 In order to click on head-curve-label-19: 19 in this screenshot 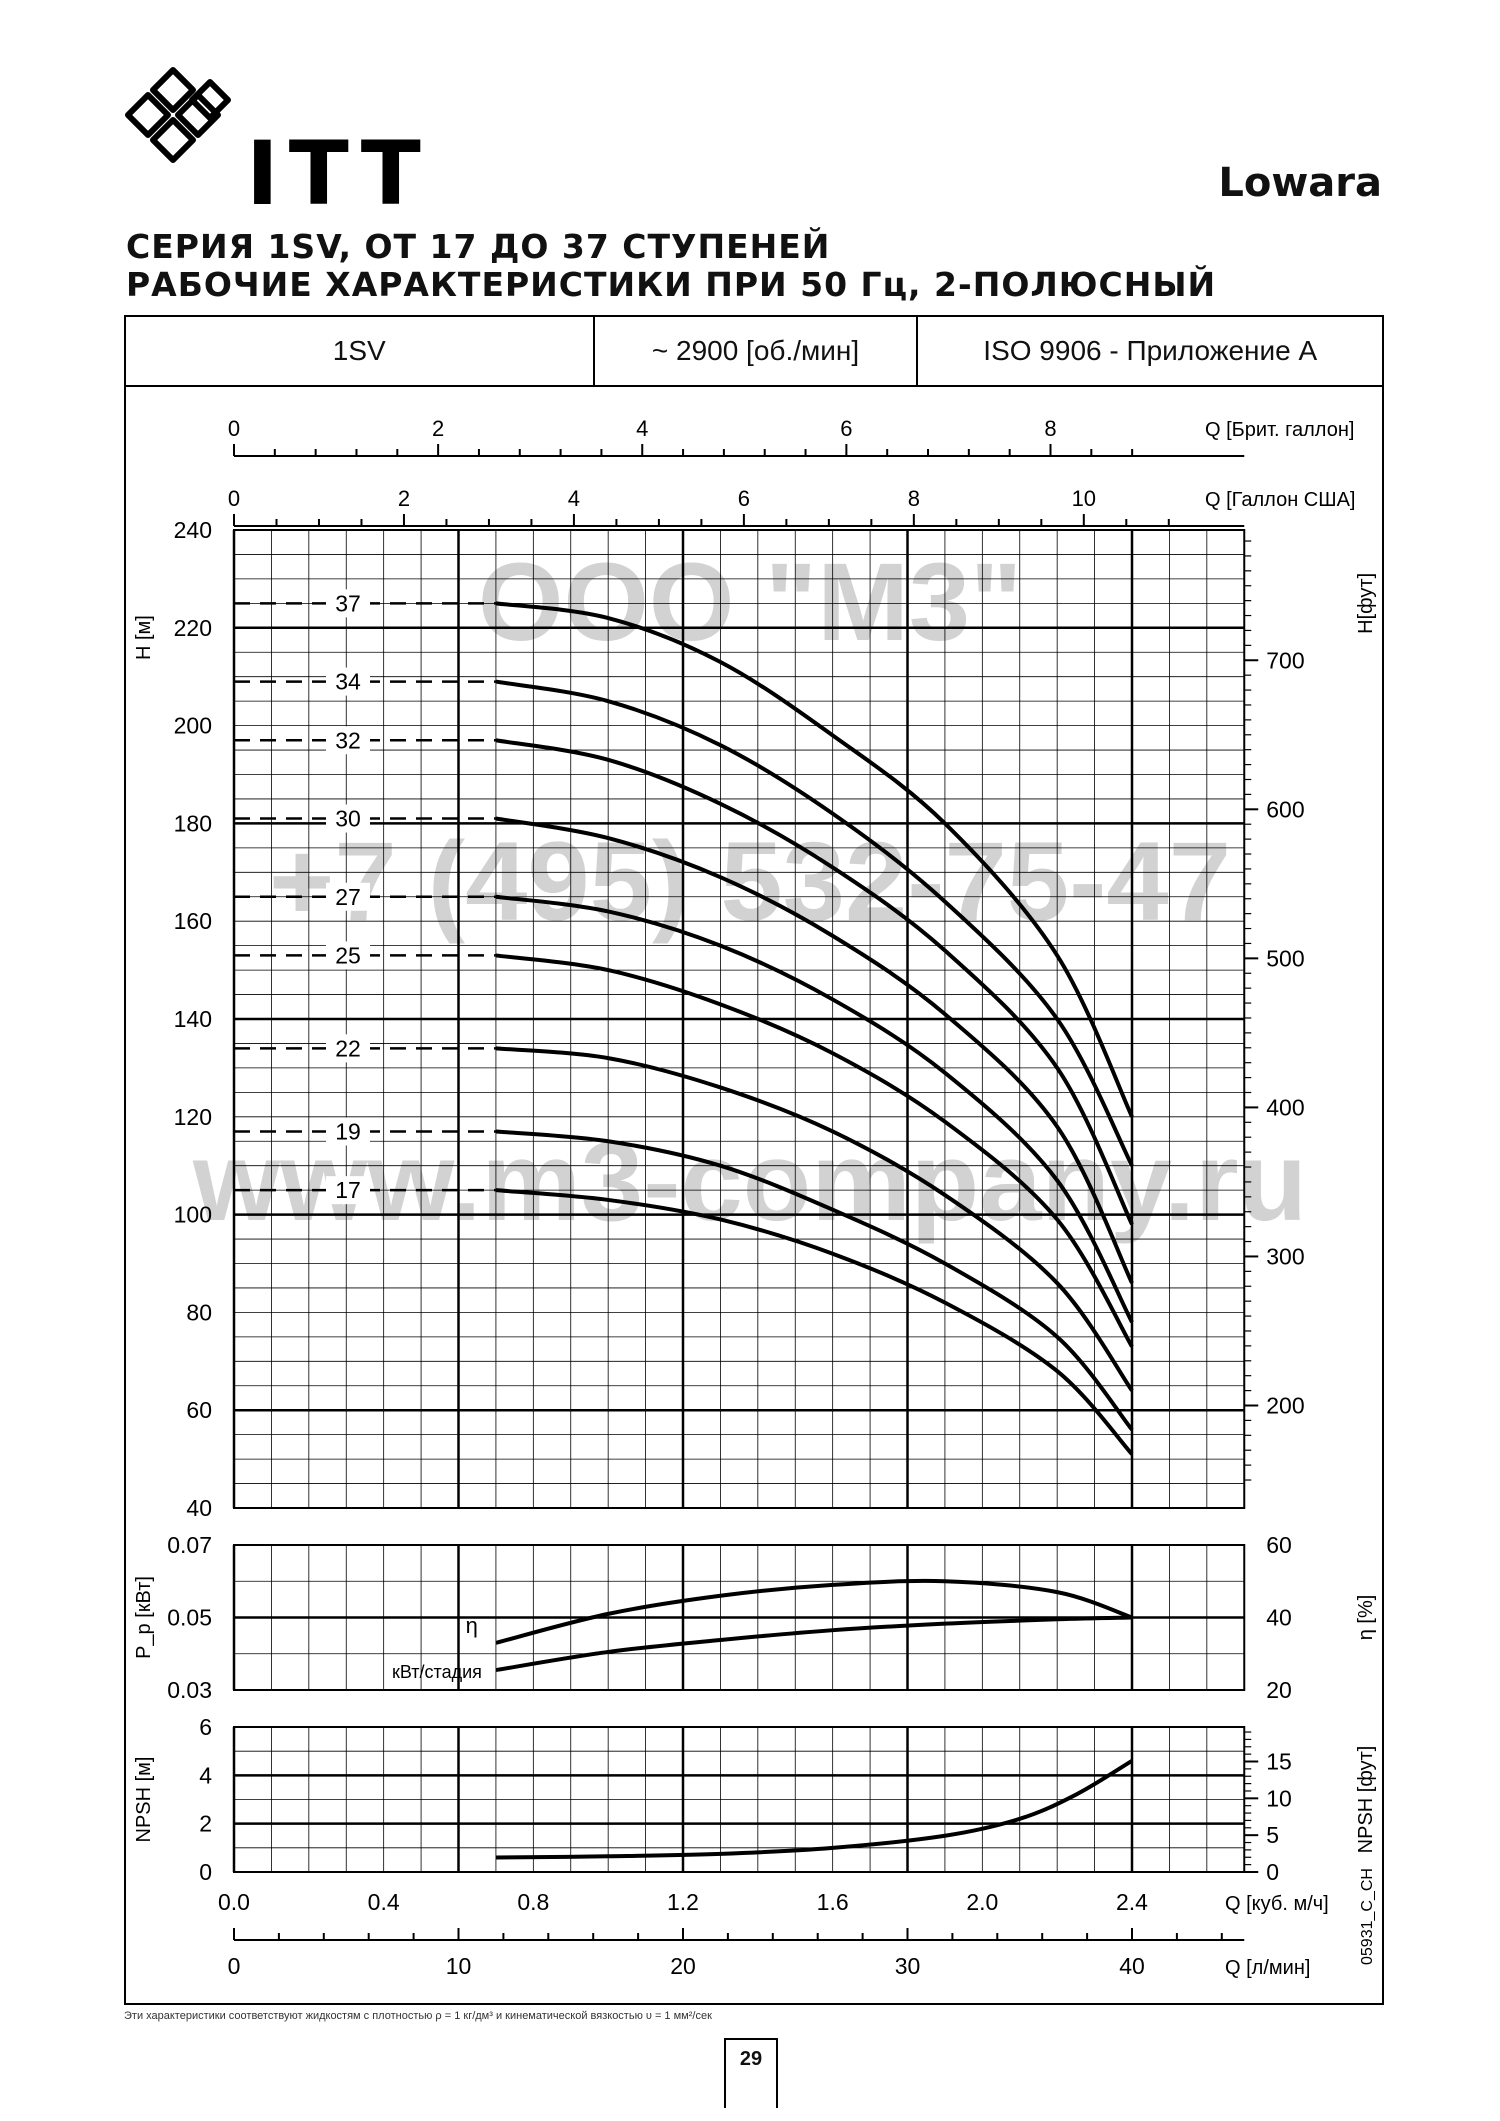, I will do `click(348, 1131)`.